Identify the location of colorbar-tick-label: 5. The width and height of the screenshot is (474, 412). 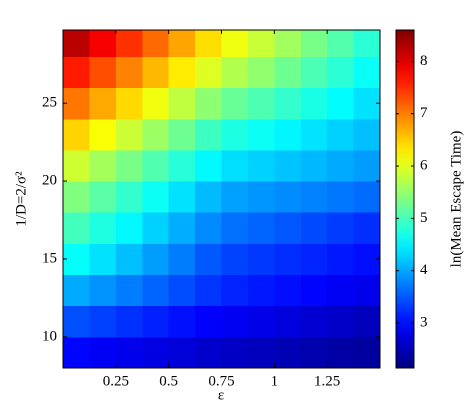
(424, 218).